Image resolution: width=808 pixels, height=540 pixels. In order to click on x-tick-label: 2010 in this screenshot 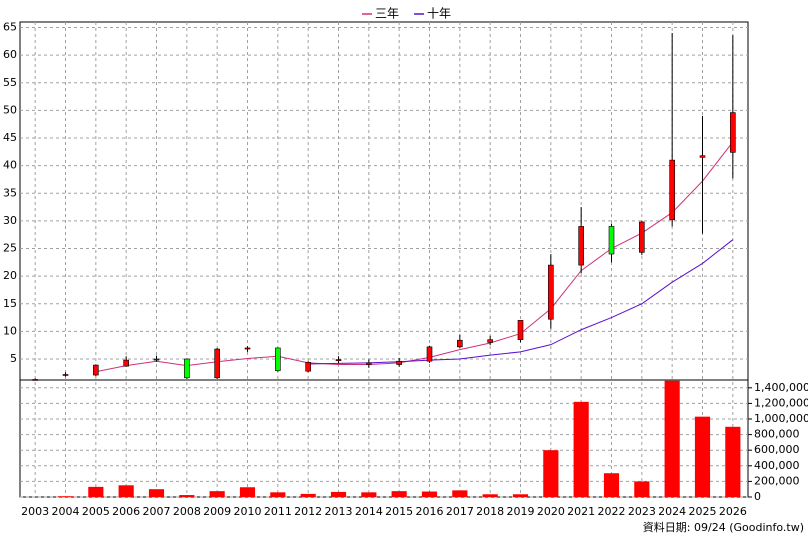, I will do `click(248, 511)`.